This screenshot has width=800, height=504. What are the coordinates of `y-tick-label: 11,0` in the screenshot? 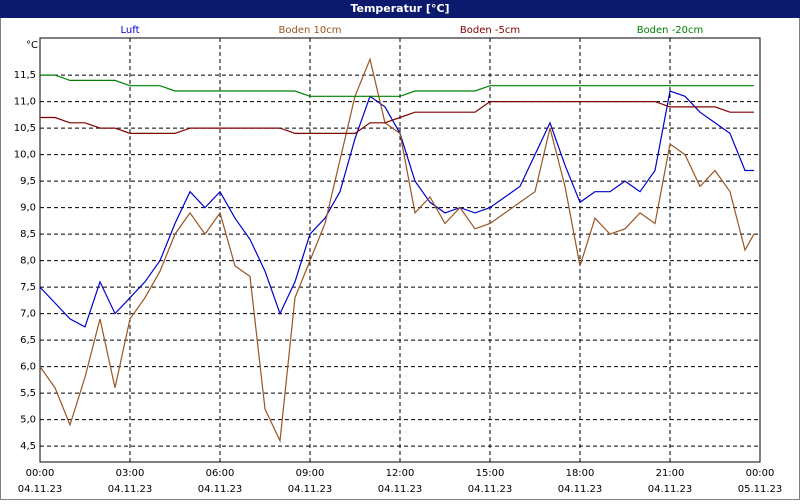 It's located at (25, 102).